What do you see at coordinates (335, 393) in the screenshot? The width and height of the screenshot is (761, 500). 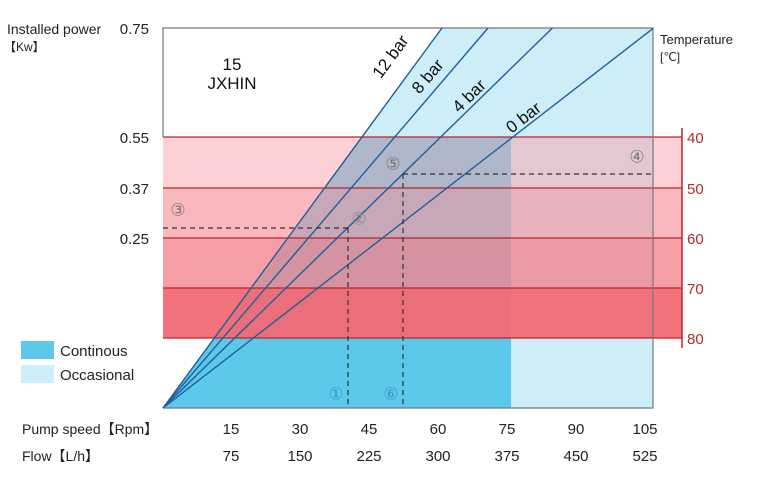 I see `annotation-marker: ①` at bounding box center [335, 393].